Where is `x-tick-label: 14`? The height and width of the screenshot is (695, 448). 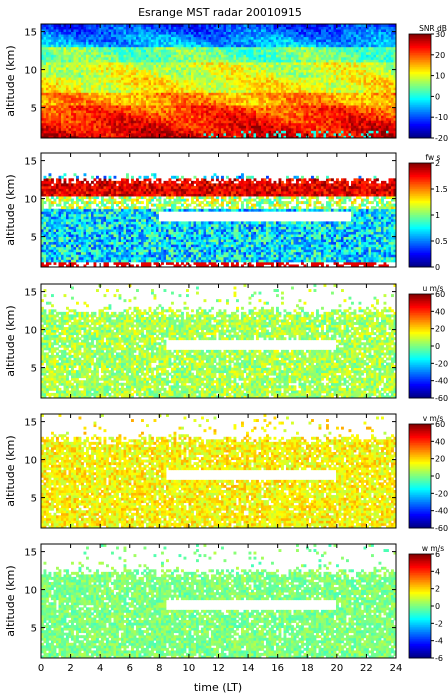 x-tick-label: 14 is located at coordinates (248, 668).